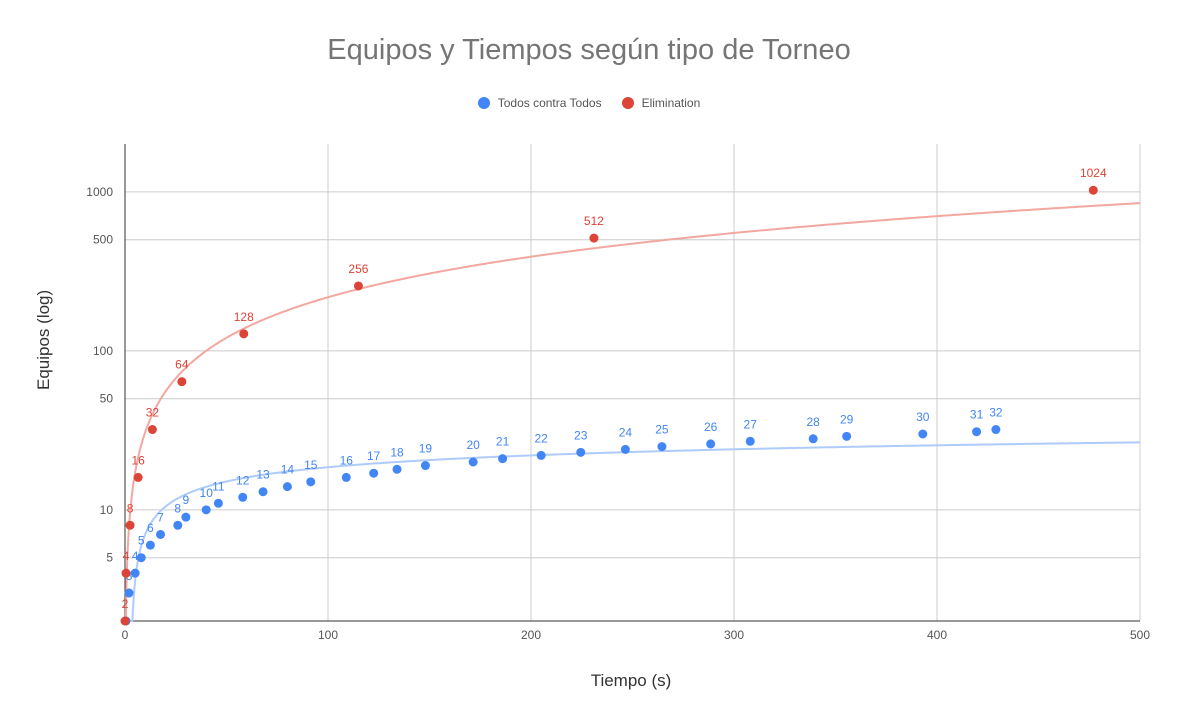  What do you see at coordinates (541, 438) in the screenshot?
I see `data-label-todos-contra-todos: 22` at bounding box center [541, 438].